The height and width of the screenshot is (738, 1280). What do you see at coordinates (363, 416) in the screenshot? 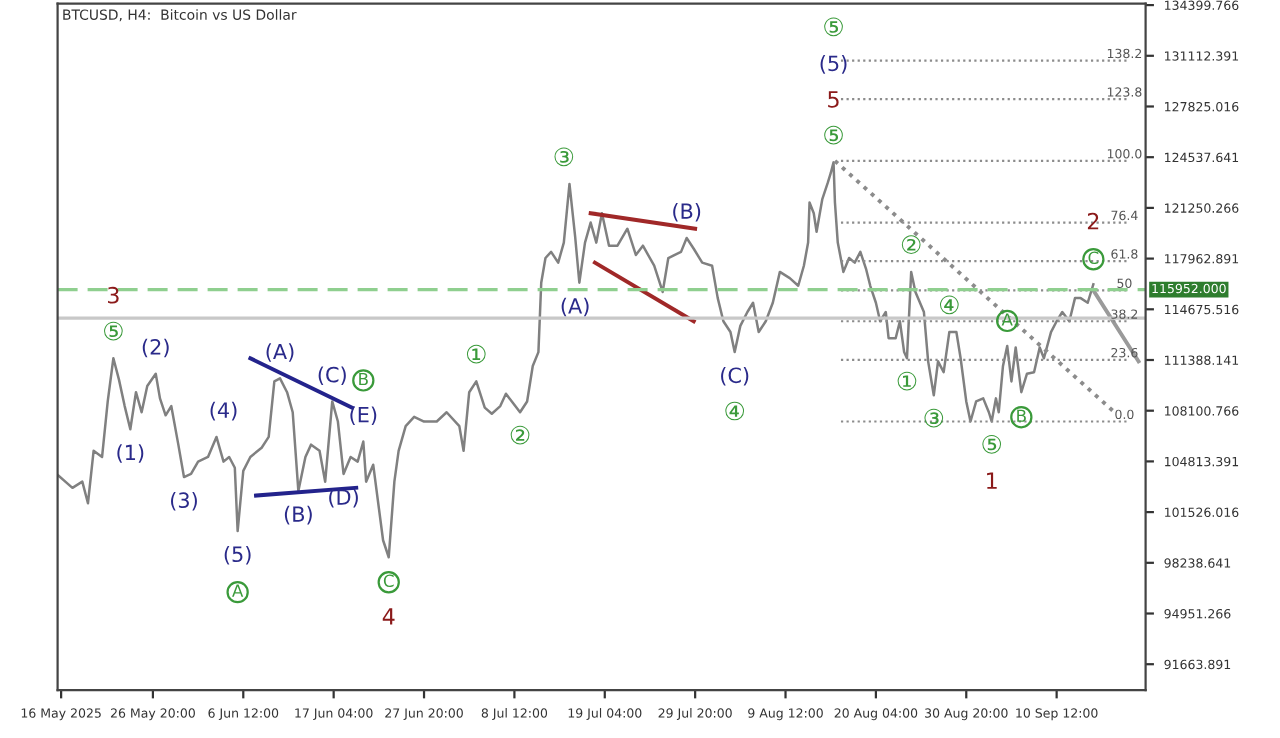
I see `annotation: (E)` at bounding box center [363, 416].